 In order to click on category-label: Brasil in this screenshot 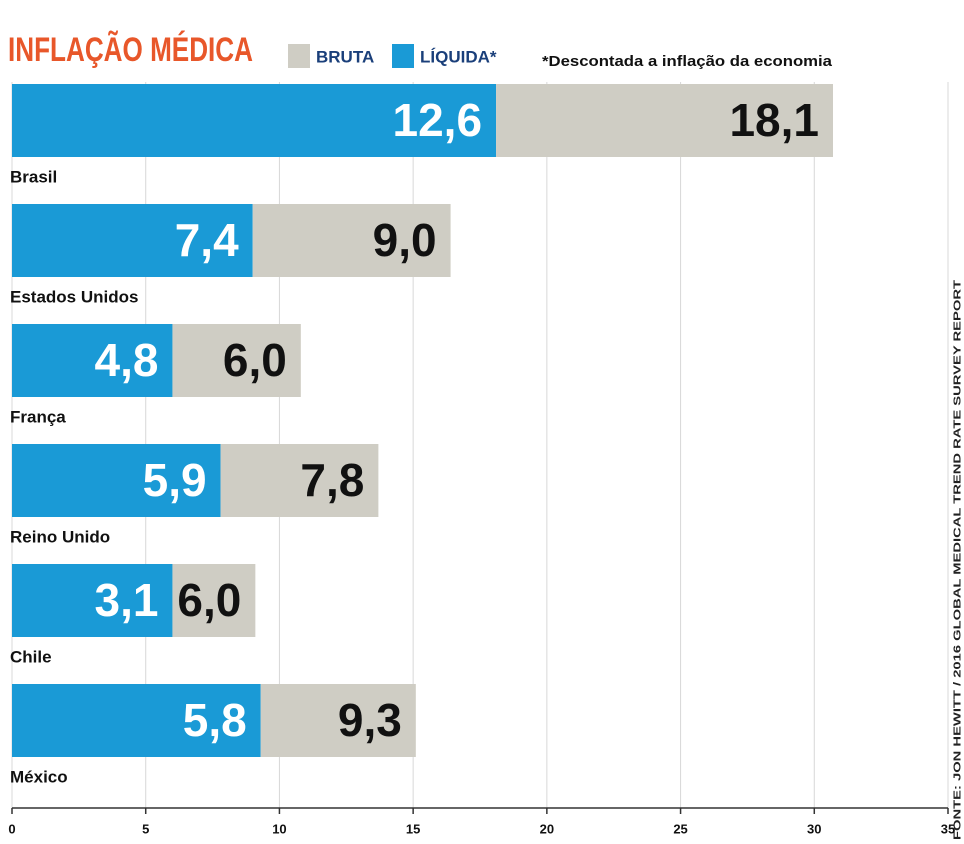, I will do `click(33, 176)`.